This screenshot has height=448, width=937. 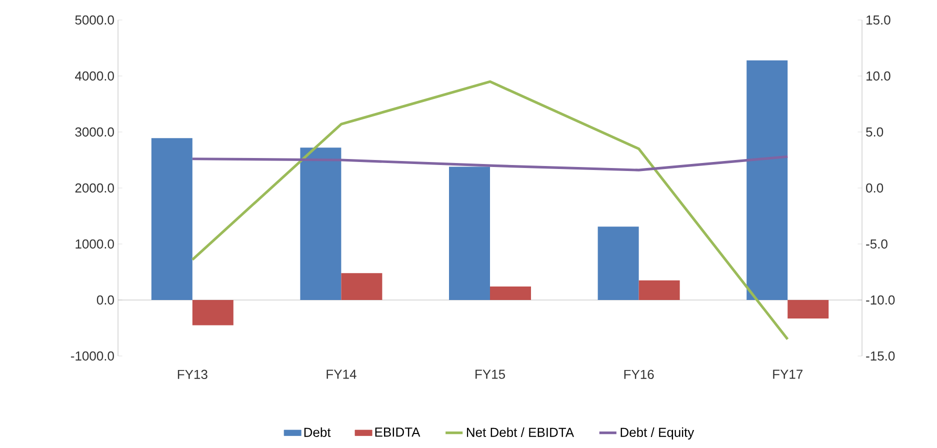 What do you see at coordinates (95, 244) in the screenshot?
I see `y-tick-label: 1000.0` at bounding box center [95, 244].